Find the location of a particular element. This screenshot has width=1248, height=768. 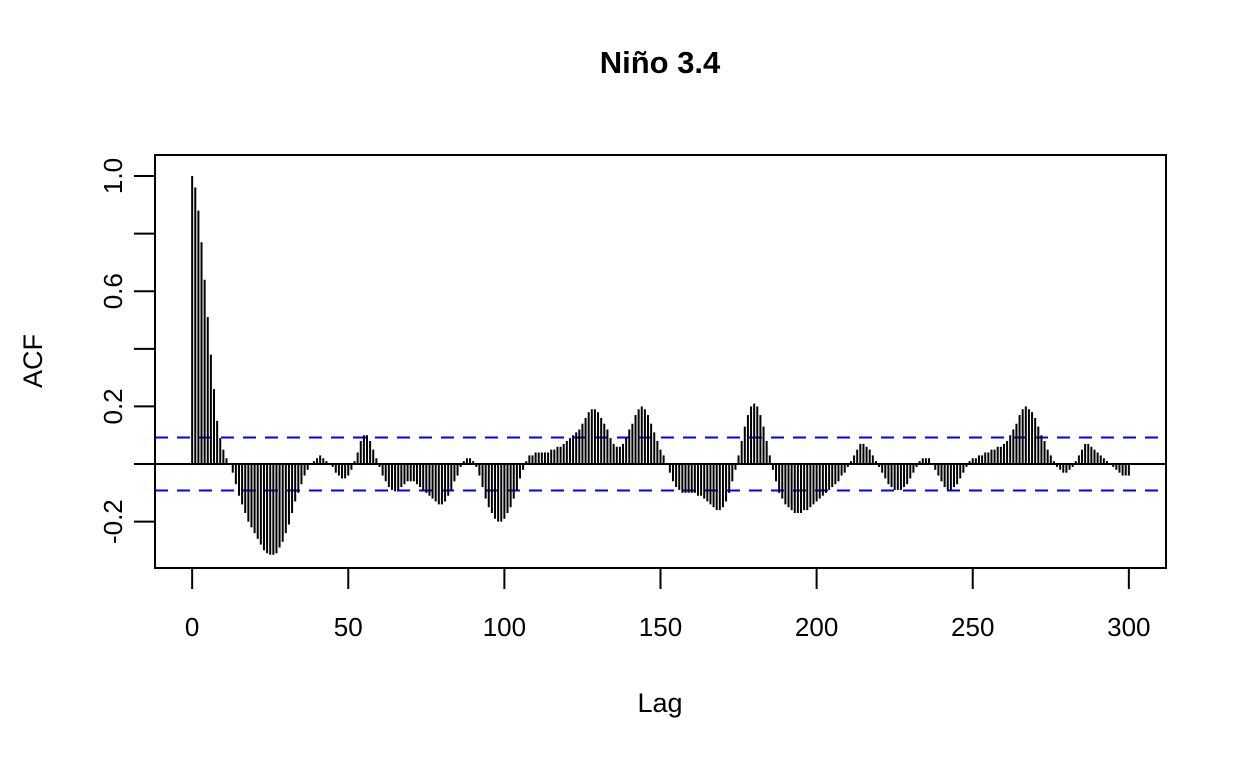

x-tick-label: 250 is located at coordinates (972, 627).